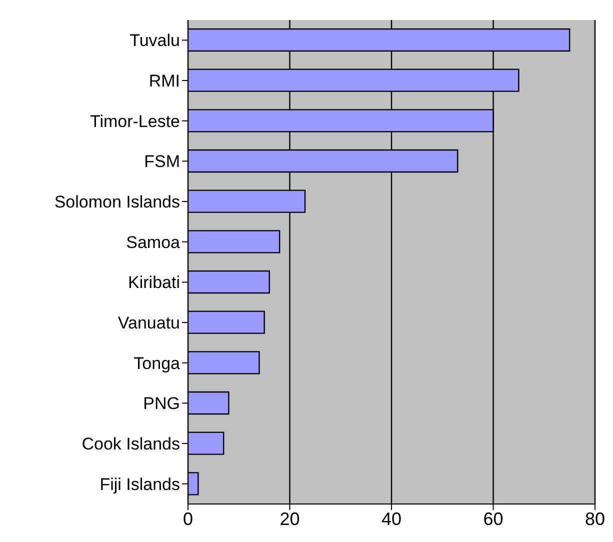 This screenshot has height=542, width=613. Describe the element at coordinates (290, 518) in the screenshot. I see `x-tick-label: 20` at that location.